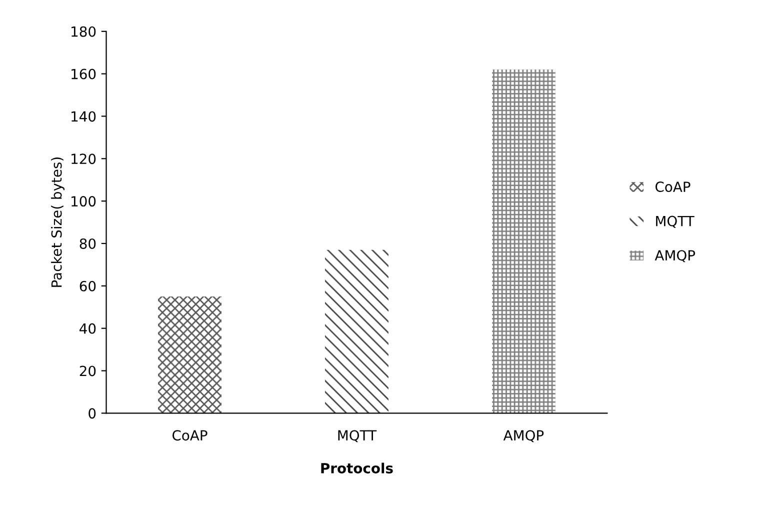 The image size is (759, 523). What do you see at coordinates (357, 468) in the screenshot?
I see `x-axis-title: Protocols` at bounding box center [357, 468].